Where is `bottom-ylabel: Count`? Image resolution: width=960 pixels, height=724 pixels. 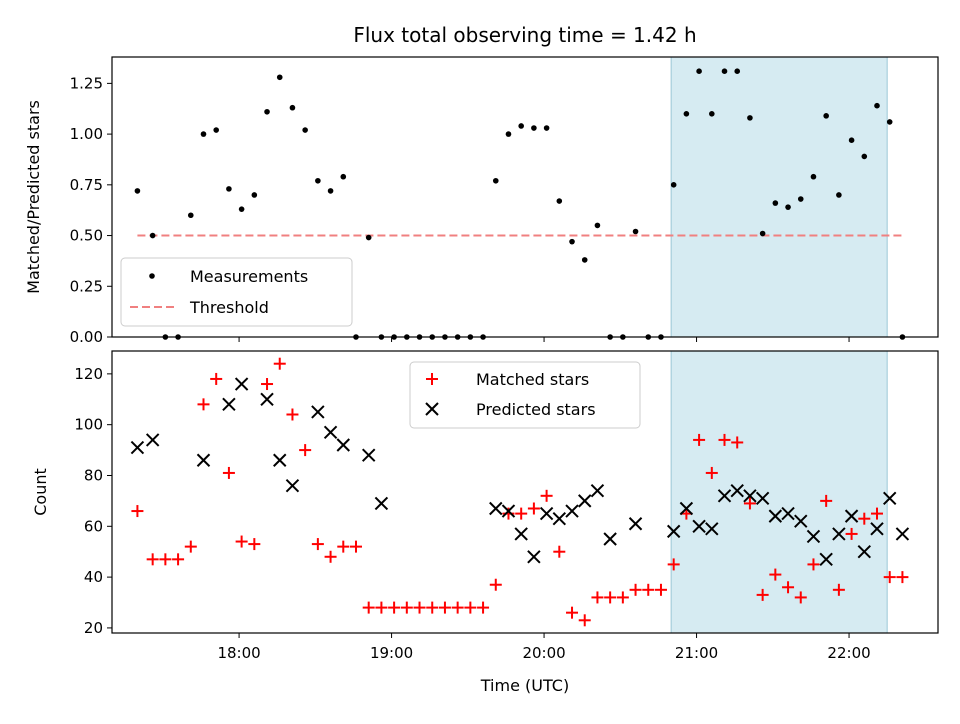 bottom-ylabel: Count is located at coordinates (40, 492).